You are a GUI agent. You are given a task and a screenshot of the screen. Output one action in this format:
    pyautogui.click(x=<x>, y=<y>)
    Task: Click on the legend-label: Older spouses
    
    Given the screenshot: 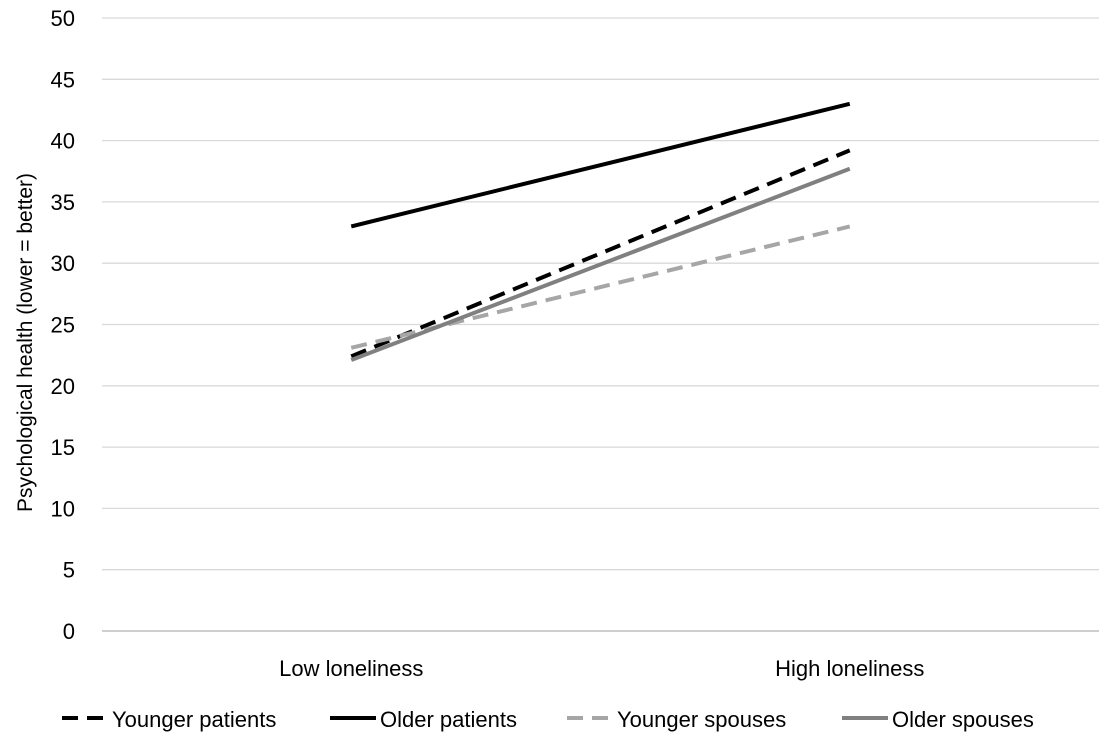 What is the action you would take?
    pyautogui.click(x=963, y=719)
    